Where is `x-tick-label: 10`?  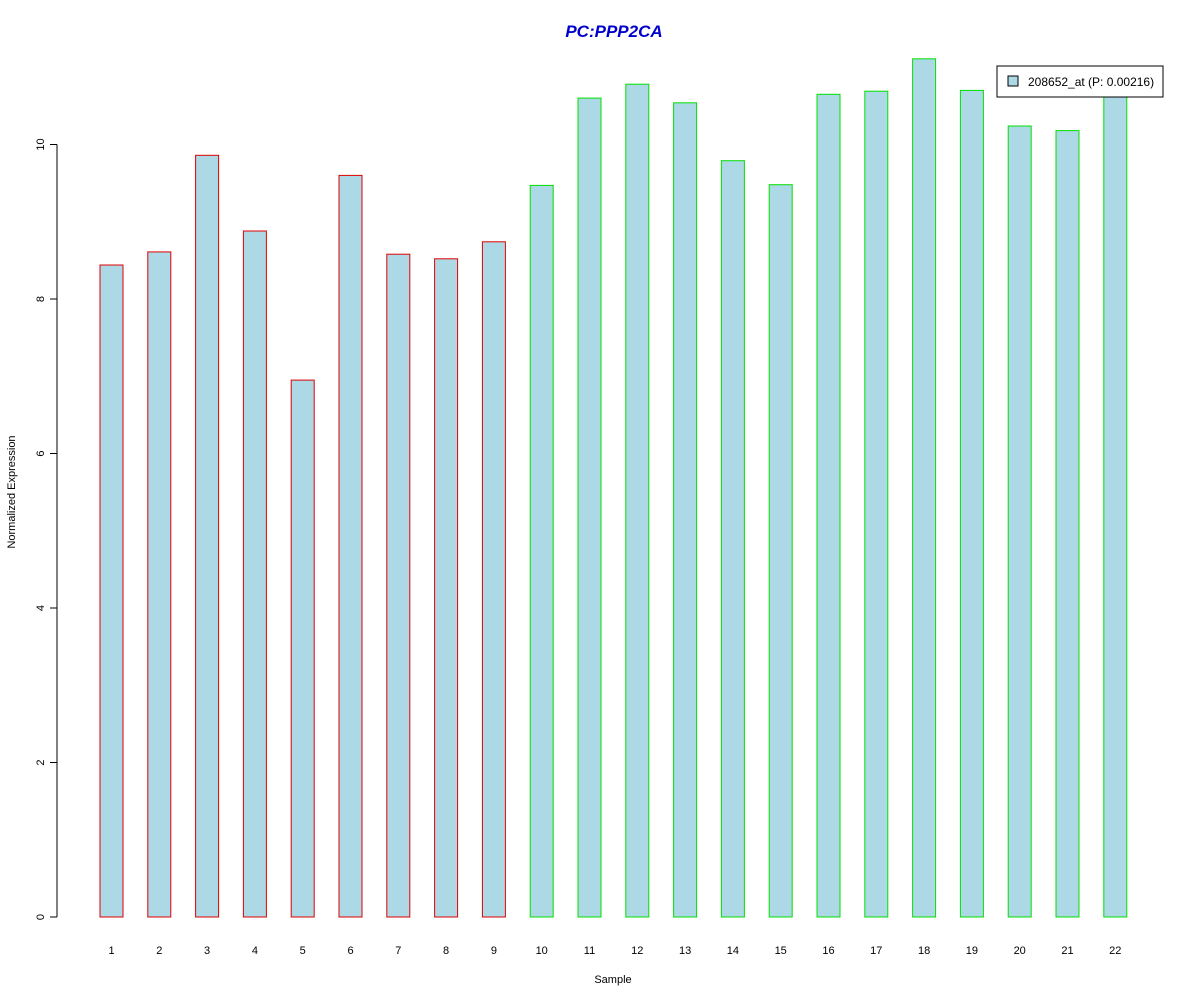
x-tick-label: 10 is located at coordinates (542, 951).